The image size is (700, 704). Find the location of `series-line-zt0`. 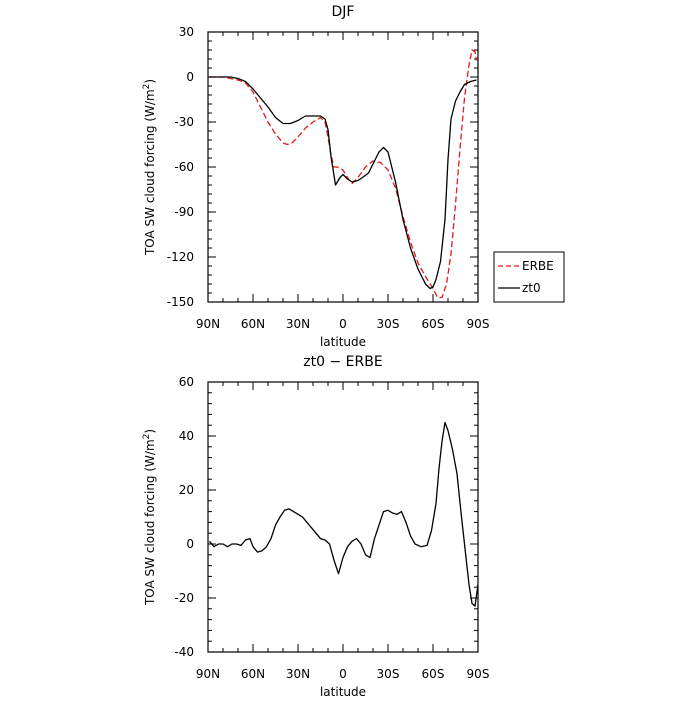

series-line-zt0 is located at coordinates (343, 183).